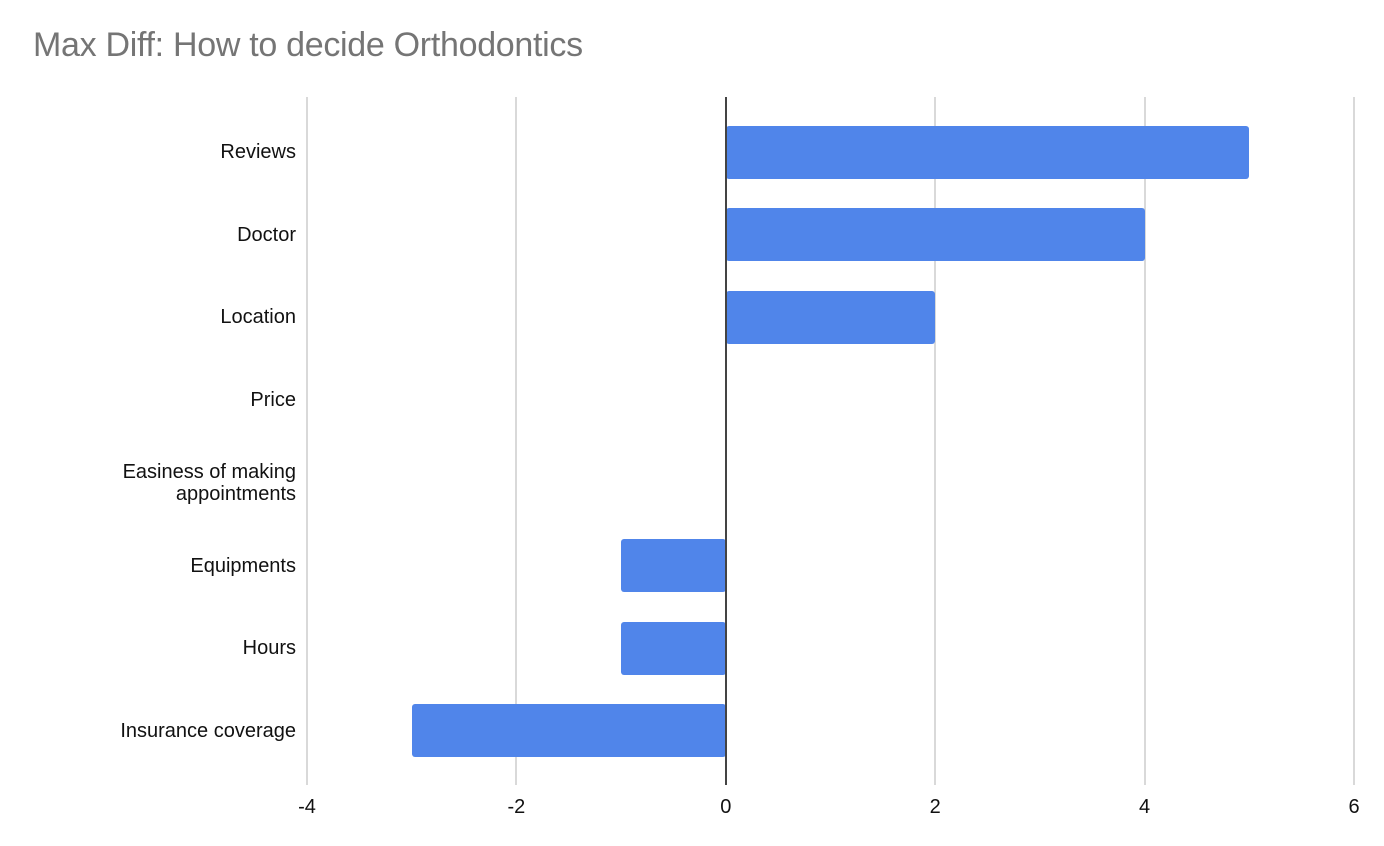 The height and width of the screenshot is (846, 1384). I want to click on x-tick-label: 6, so click(1354, 807).